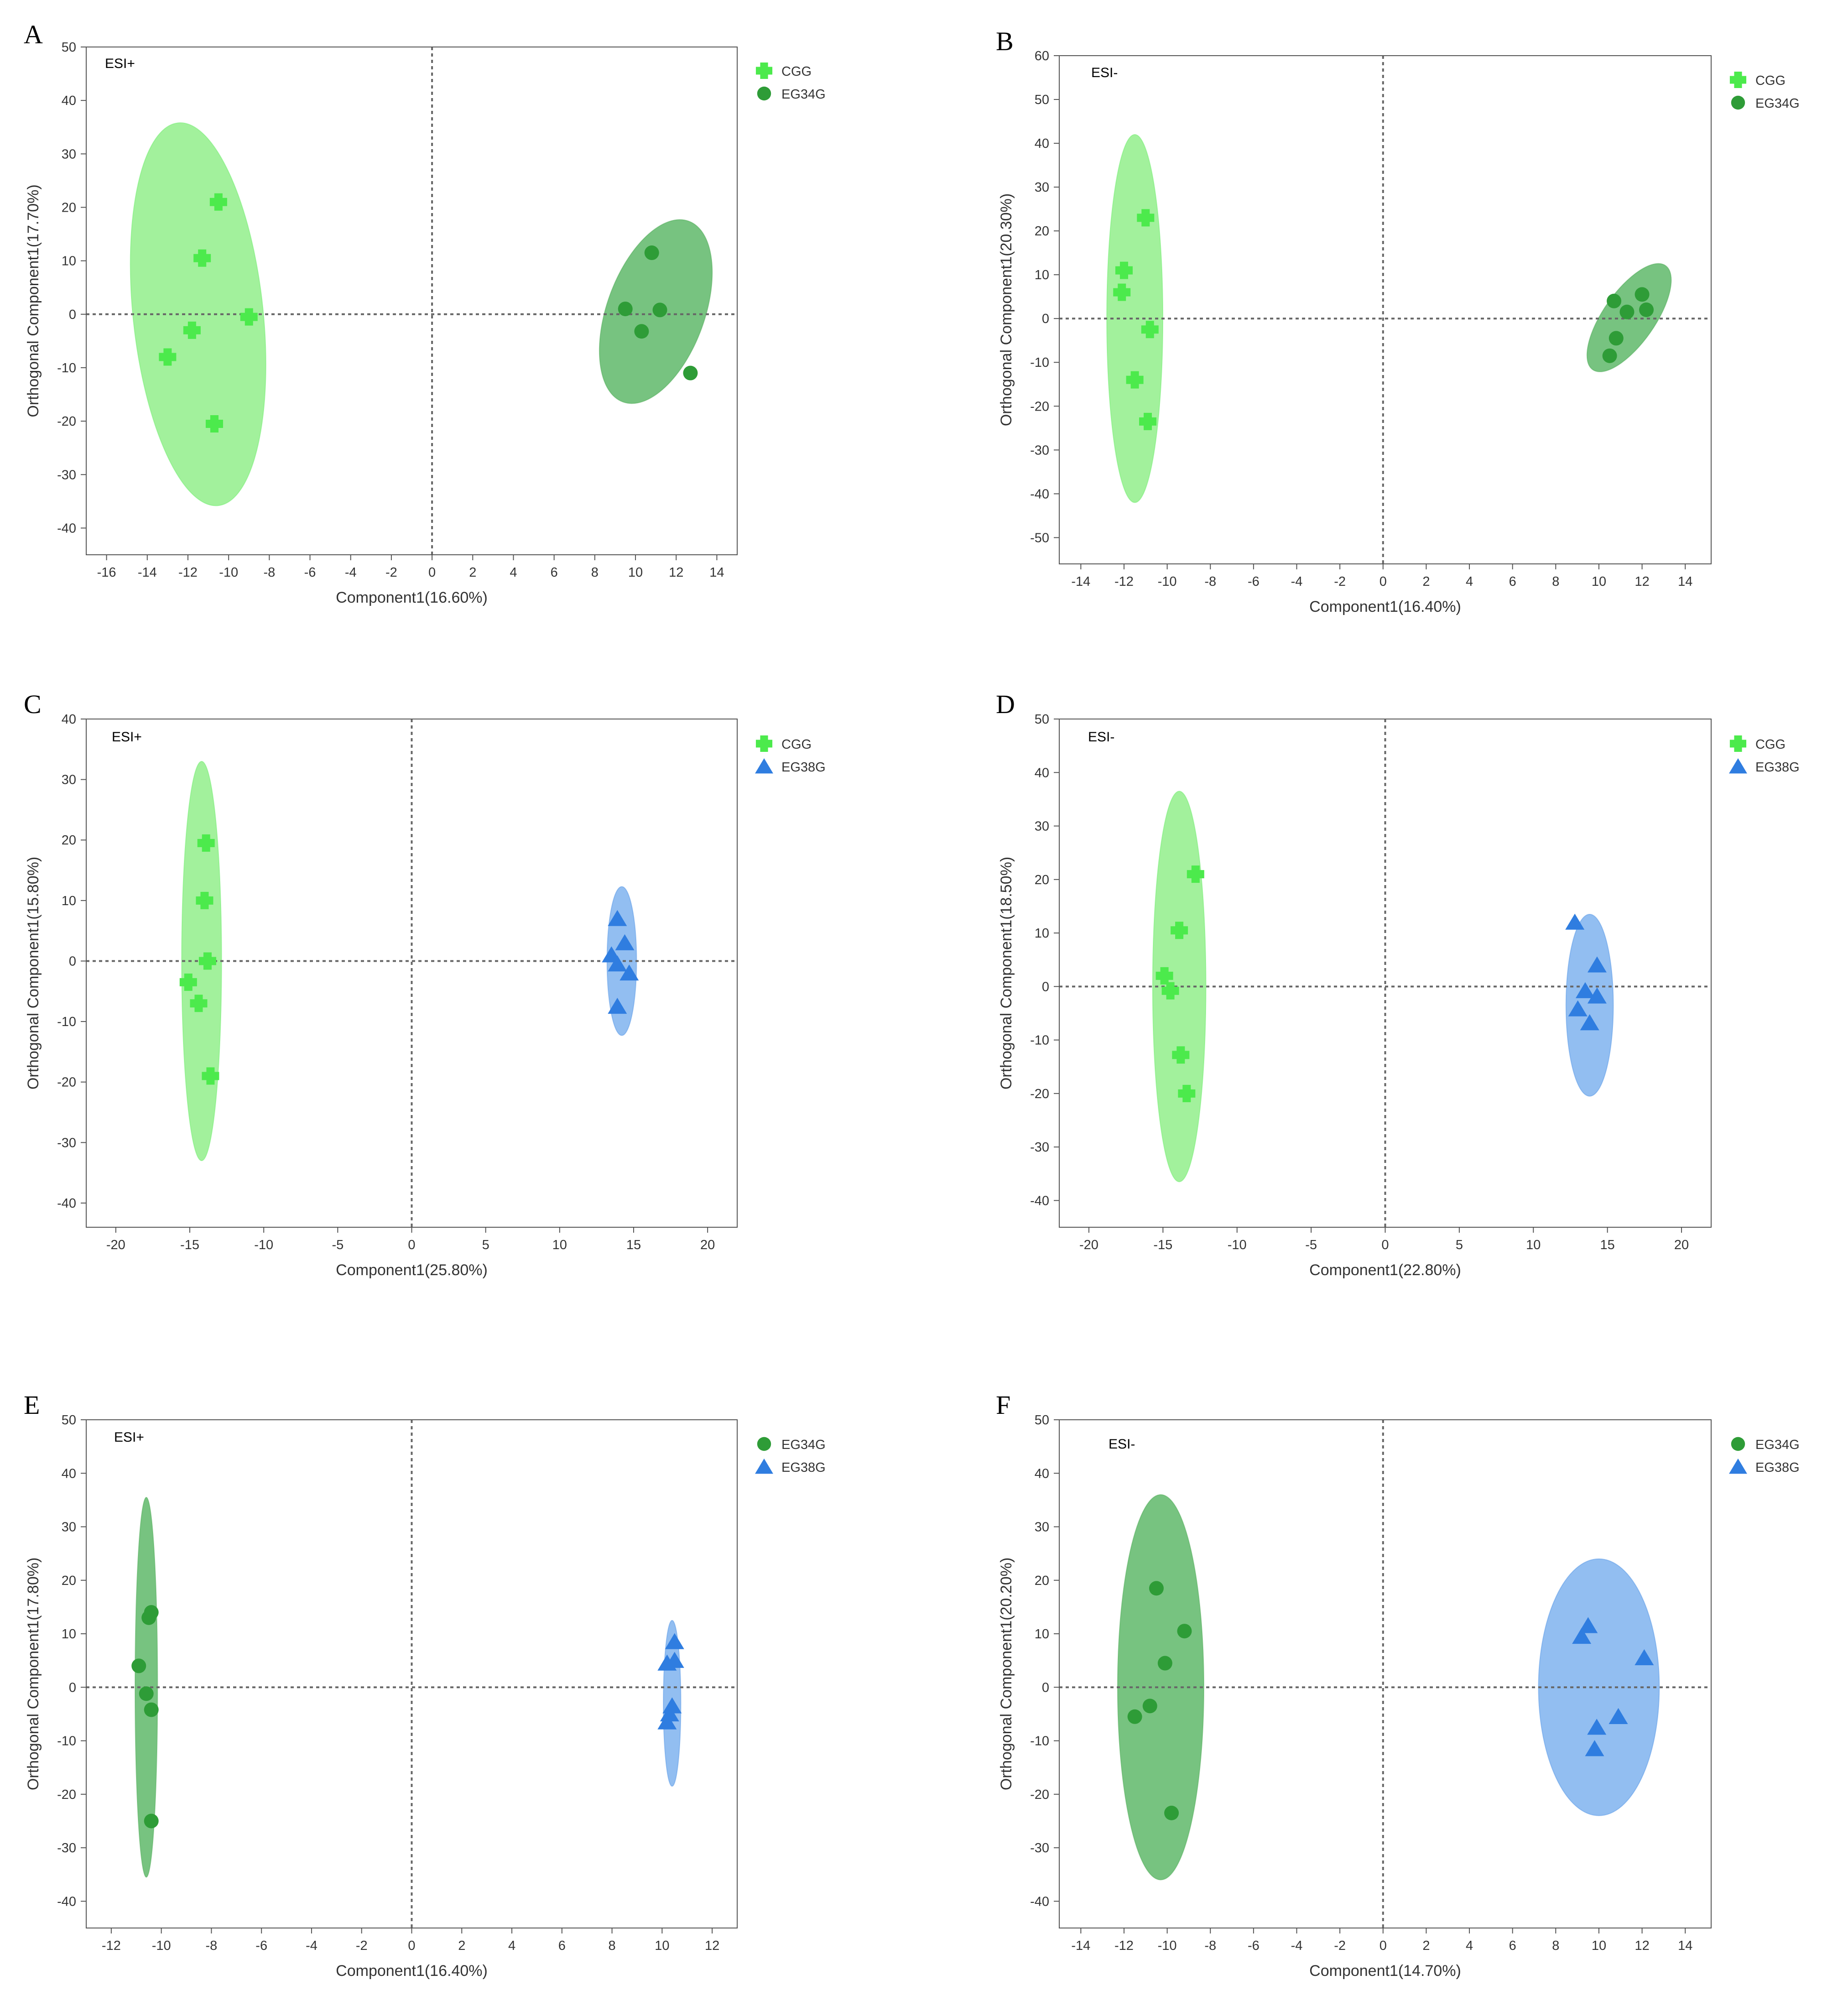 The image size is (1848, 2001). What do you see at coordinates (1005, 704) in the screenshot?
I see `panel-letter: D` at bounding box center [1005, 704].